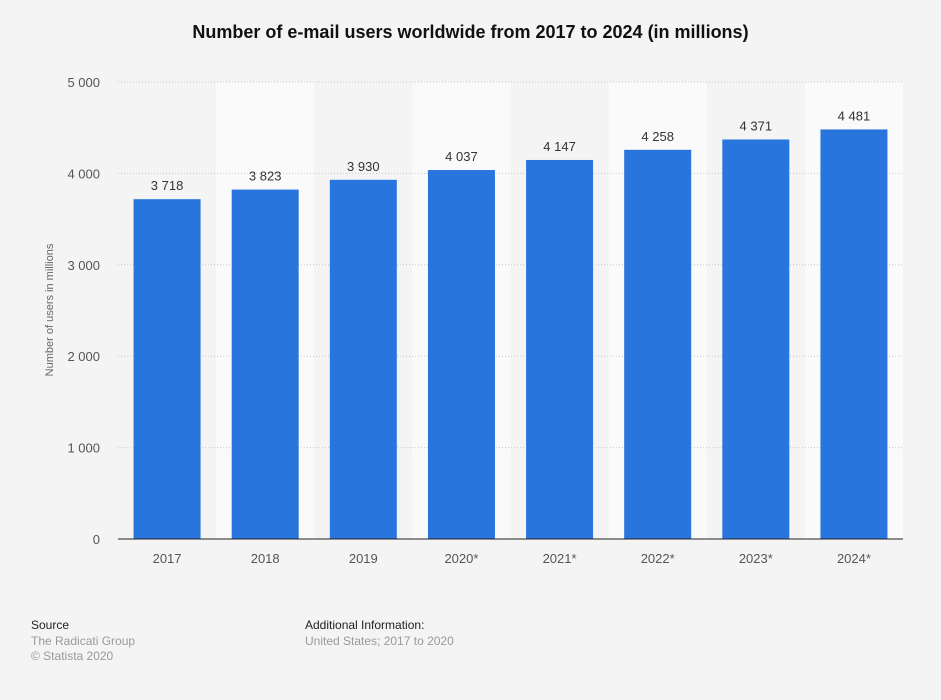 The image size is (941, 700). Describe the element at coordinates (559, 146) in the screenshot. I see `data-label: 4 147` at that location.